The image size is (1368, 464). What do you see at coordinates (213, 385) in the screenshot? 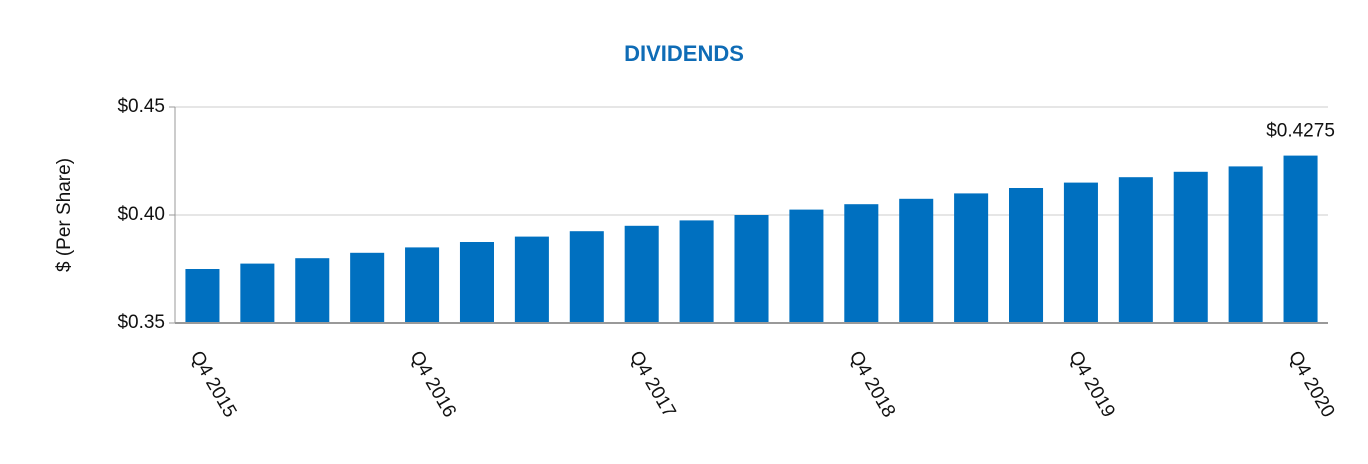
I see `x-tick-label: Q4 2015` at bounding box center [213, 385].